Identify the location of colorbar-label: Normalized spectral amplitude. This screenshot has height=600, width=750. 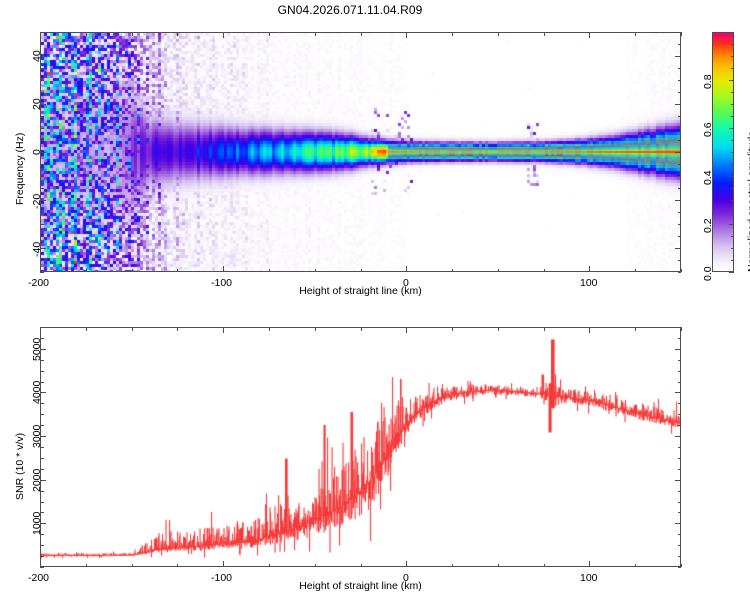
(748, 201).